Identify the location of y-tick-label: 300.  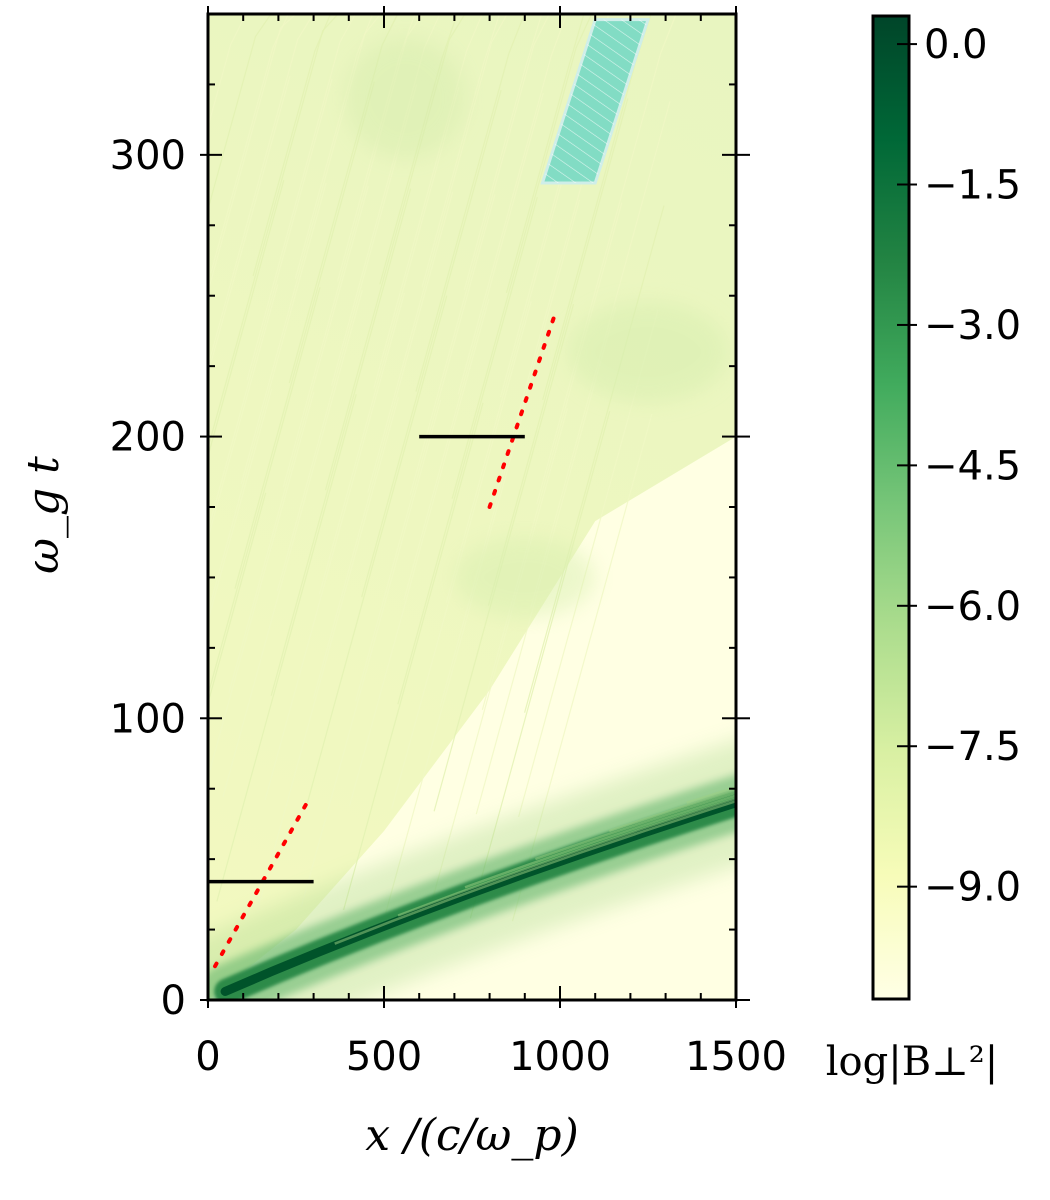
(148, 156).